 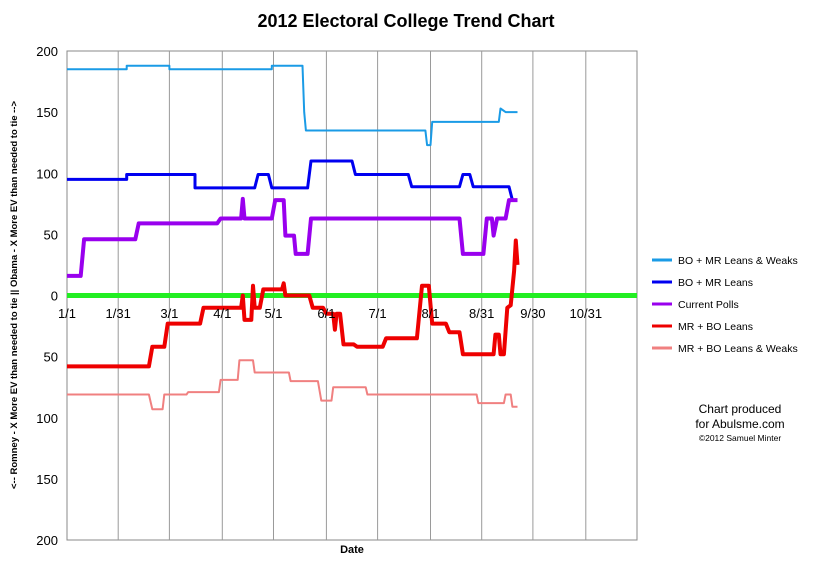 I want to click on legend-item-bo-mr-leans: BO + MR Leans, so click(x=715, y=283).